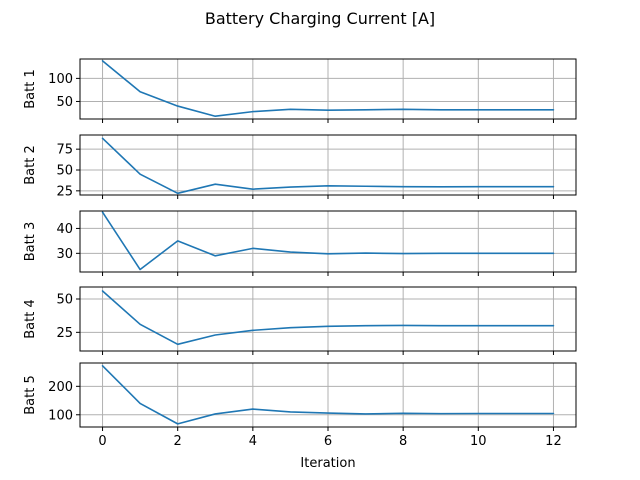  Describe the element at coordinates (102, 441) in the screenshot. I see `x-tick-label: 0` at that location.